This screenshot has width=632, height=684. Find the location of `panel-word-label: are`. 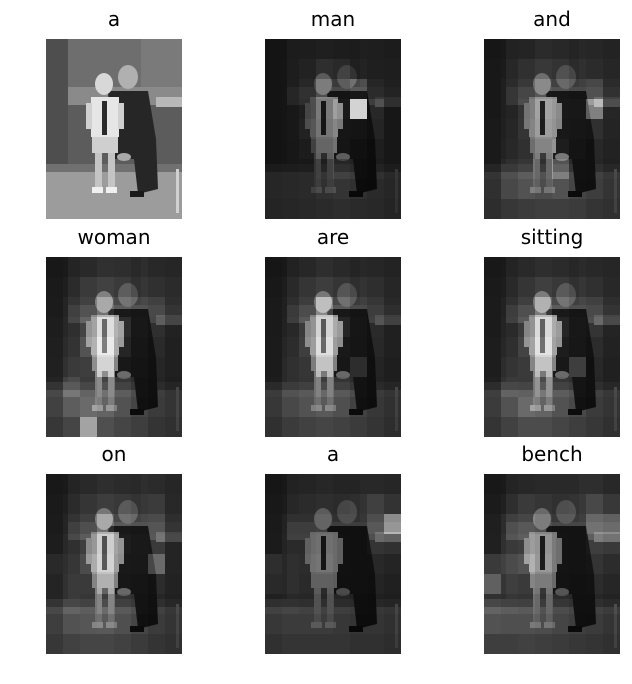

panel-word-label: are is located at coordinates (333, 237).